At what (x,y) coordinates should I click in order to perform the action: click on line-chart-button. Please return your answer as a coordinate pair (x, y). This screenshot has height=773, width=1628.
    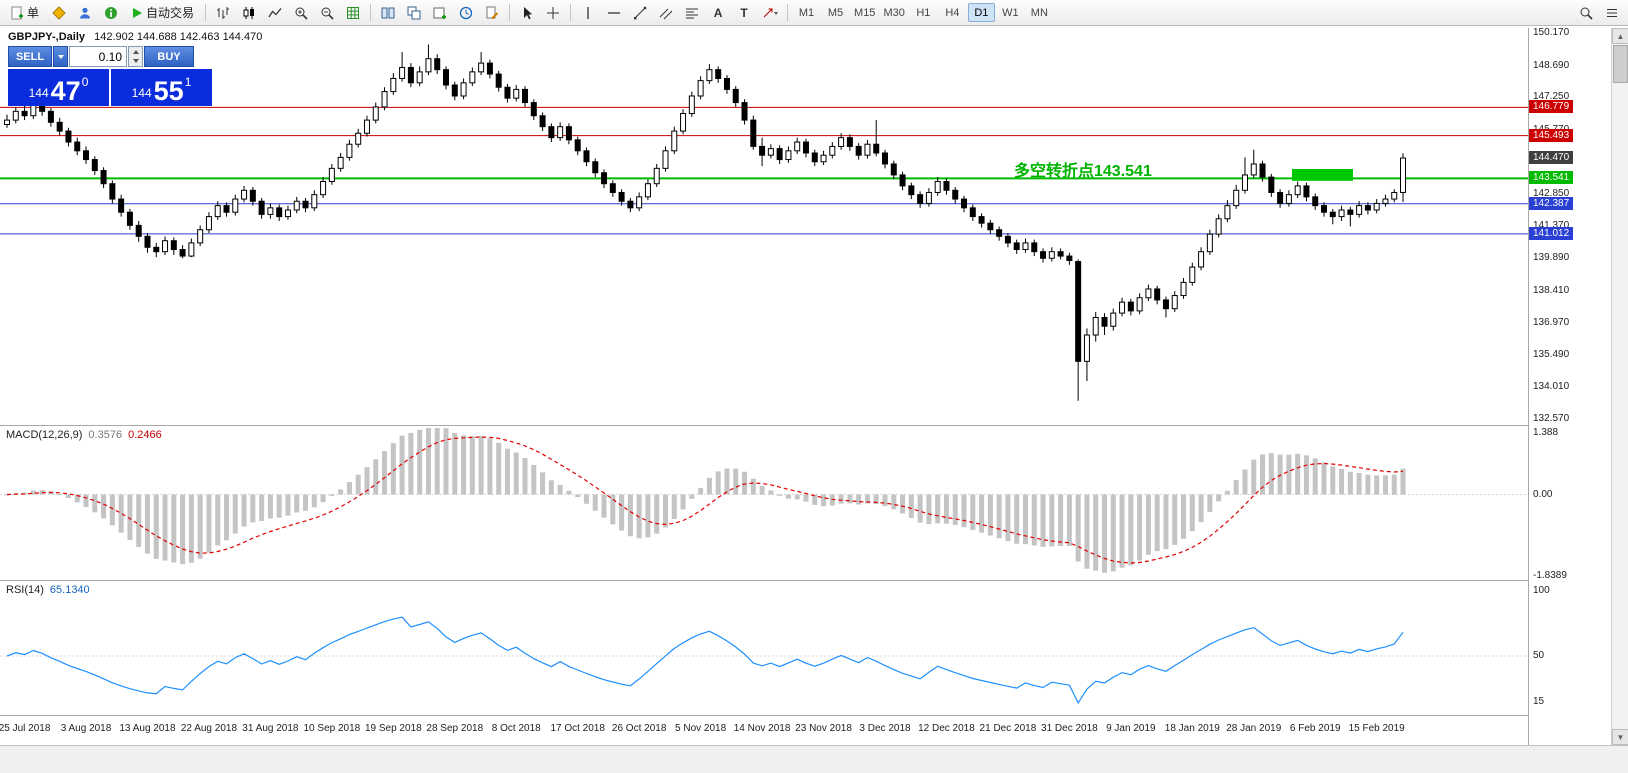
    Looking at the image, I should click on (275, 12).